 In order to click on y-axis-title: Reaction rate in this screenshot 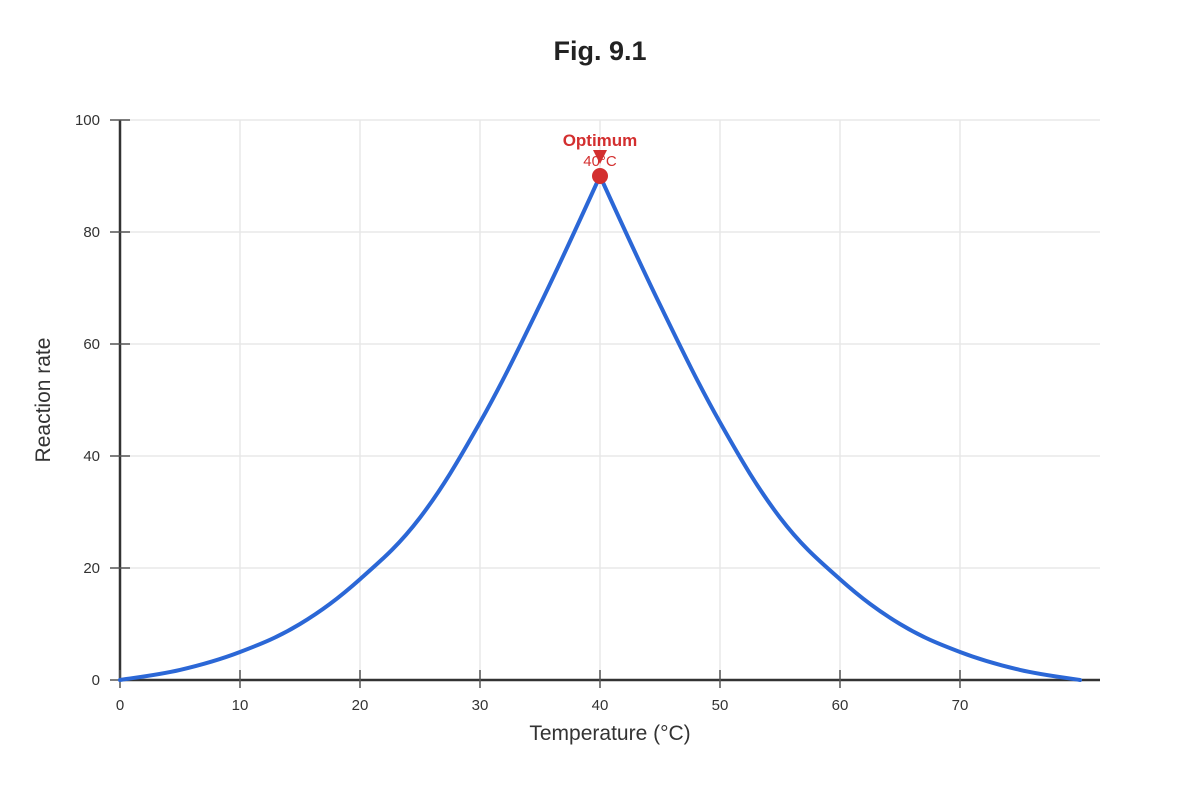, I will do `click(43, 400)`.